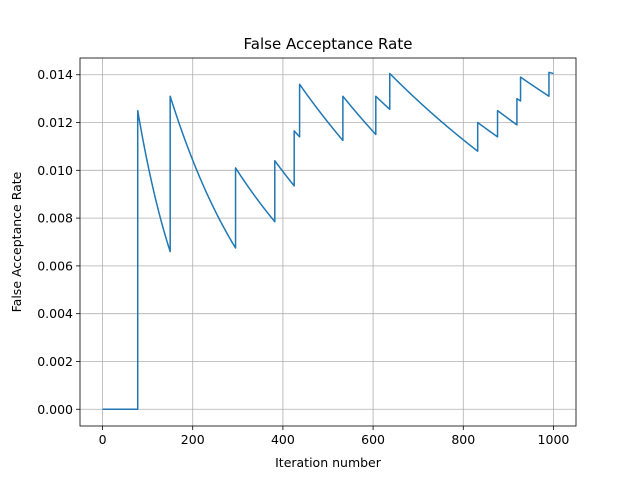  What do you see at coordinates (463, 439) in the screenshot?
I see `x-tick-label: 800` at bounding box center [463, 439].